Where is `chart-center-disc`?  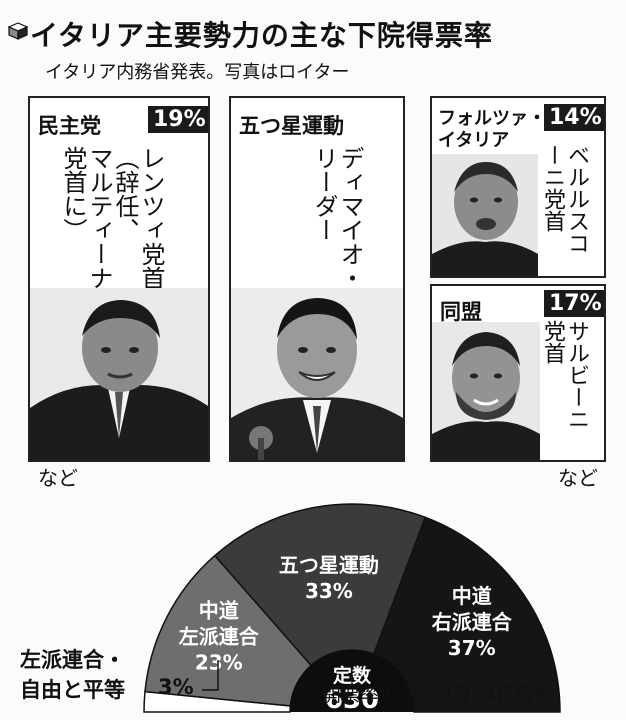
chart-center-disc is located at coordinates (352, 681).